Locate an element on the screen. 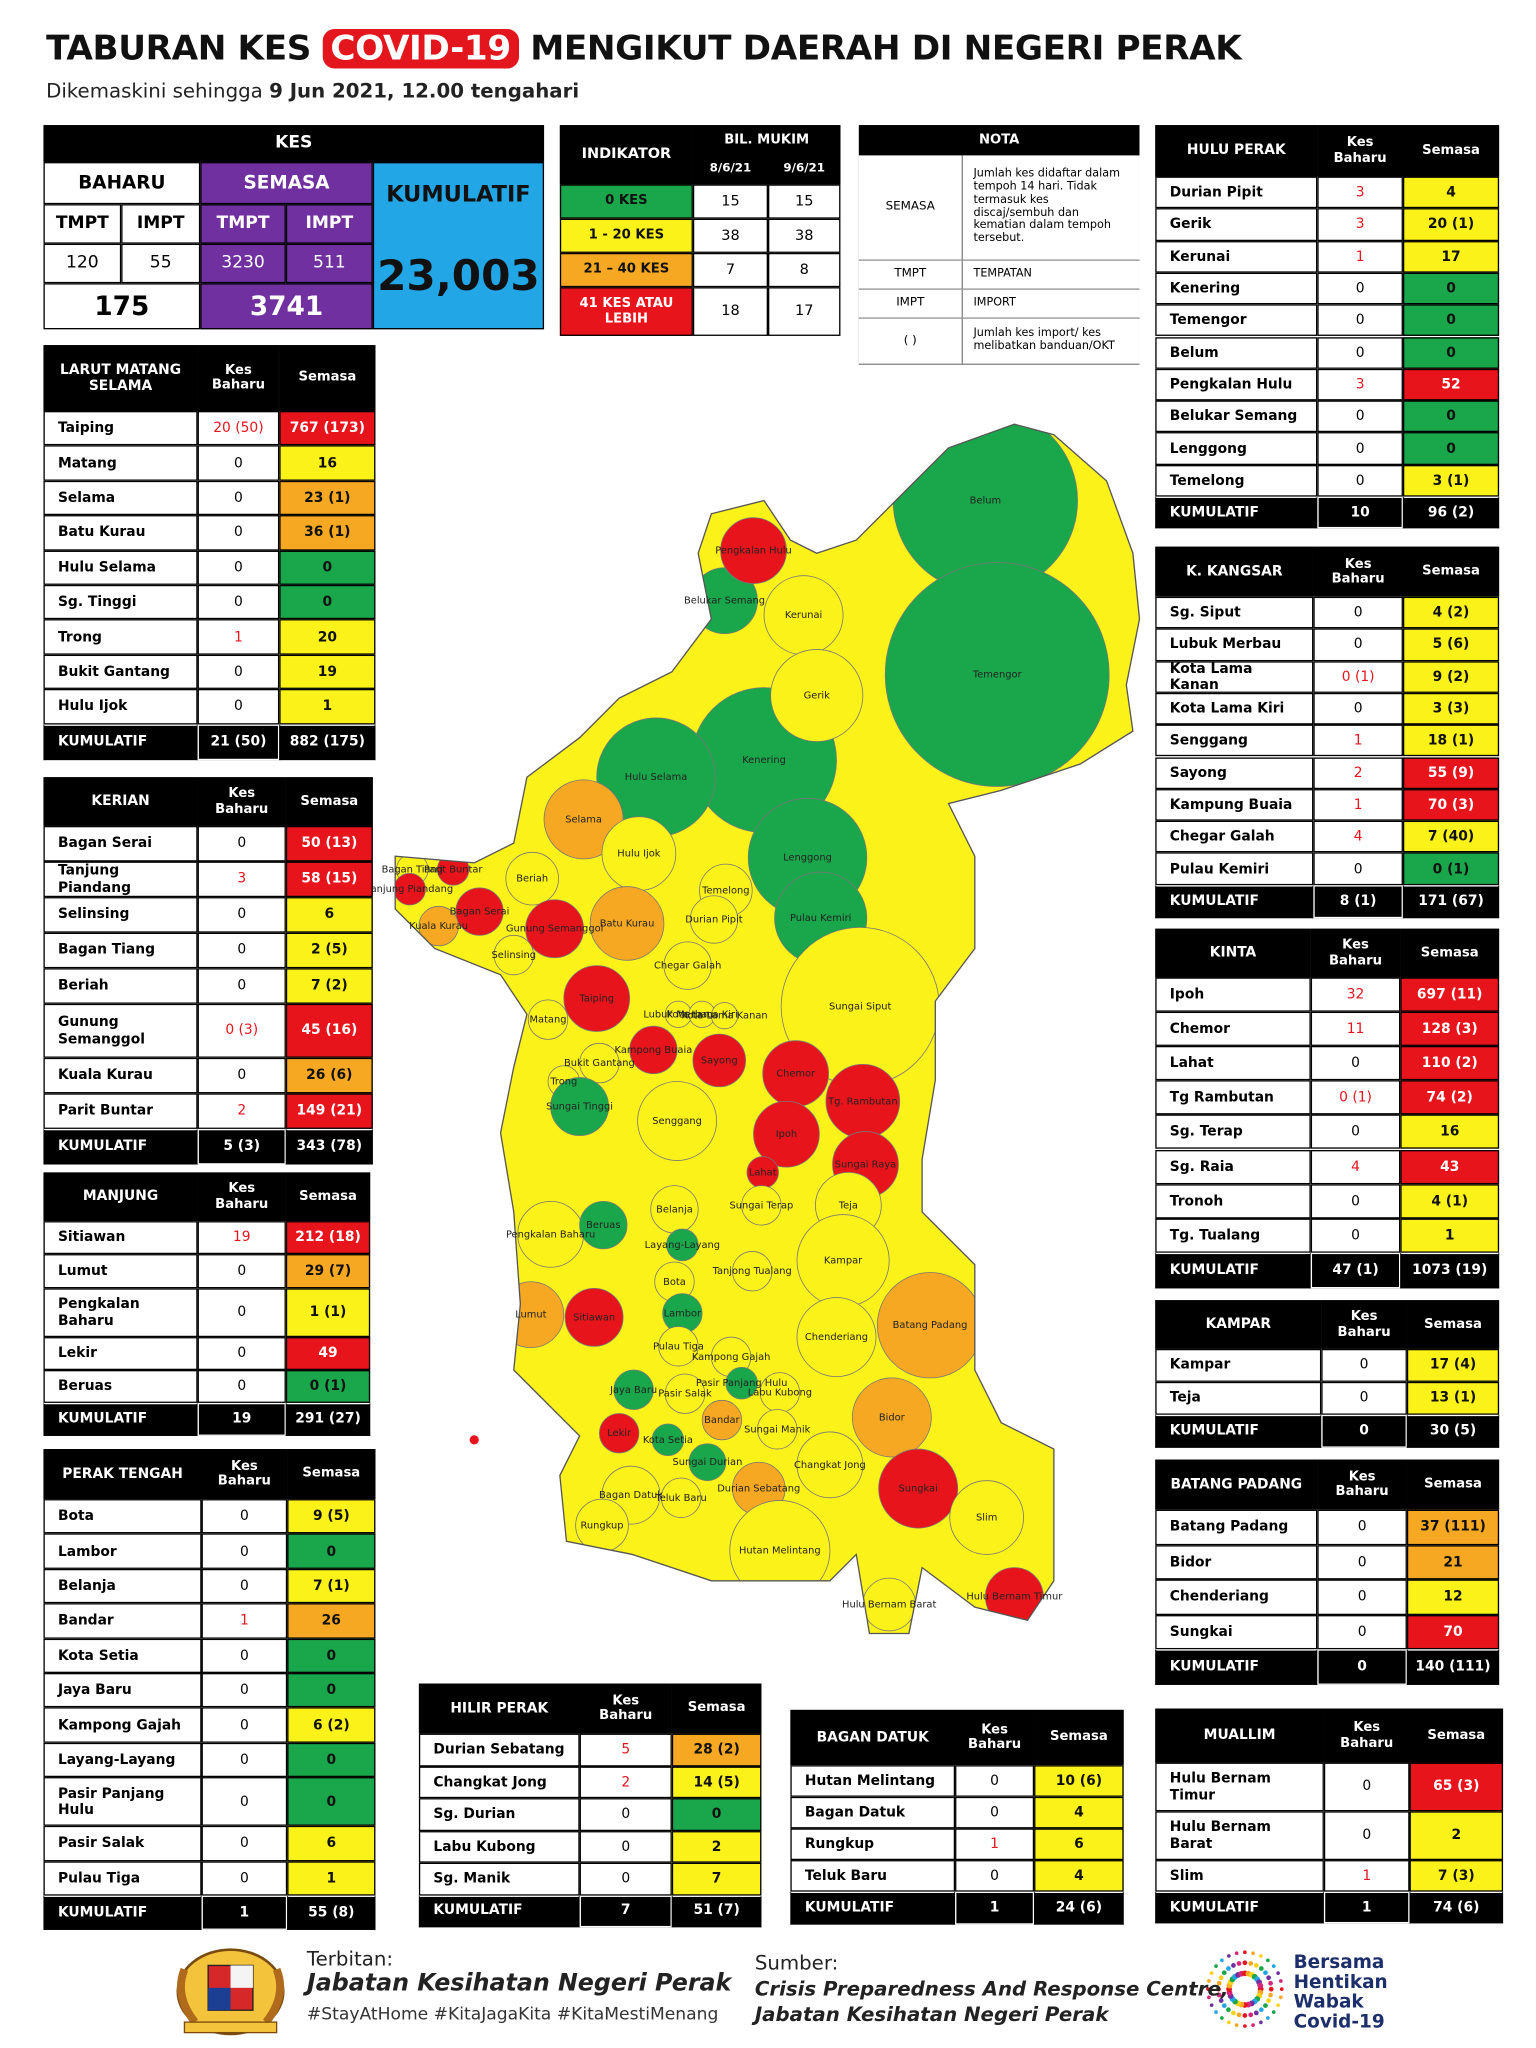 This screenshot has height=2048, width=1536. semasa-value: 28 (2) is located at coordinates (716, 1749).